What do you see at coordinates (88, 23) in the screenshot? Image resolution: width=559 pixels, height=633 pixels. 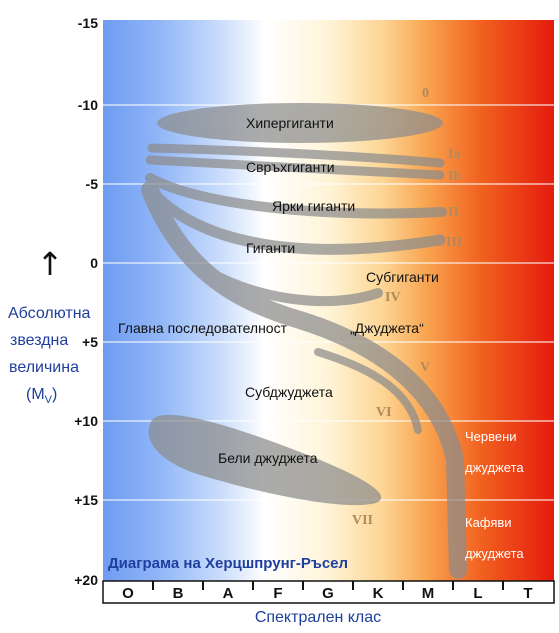 I see `y-tick: -15` at bounding box center [88, 23].